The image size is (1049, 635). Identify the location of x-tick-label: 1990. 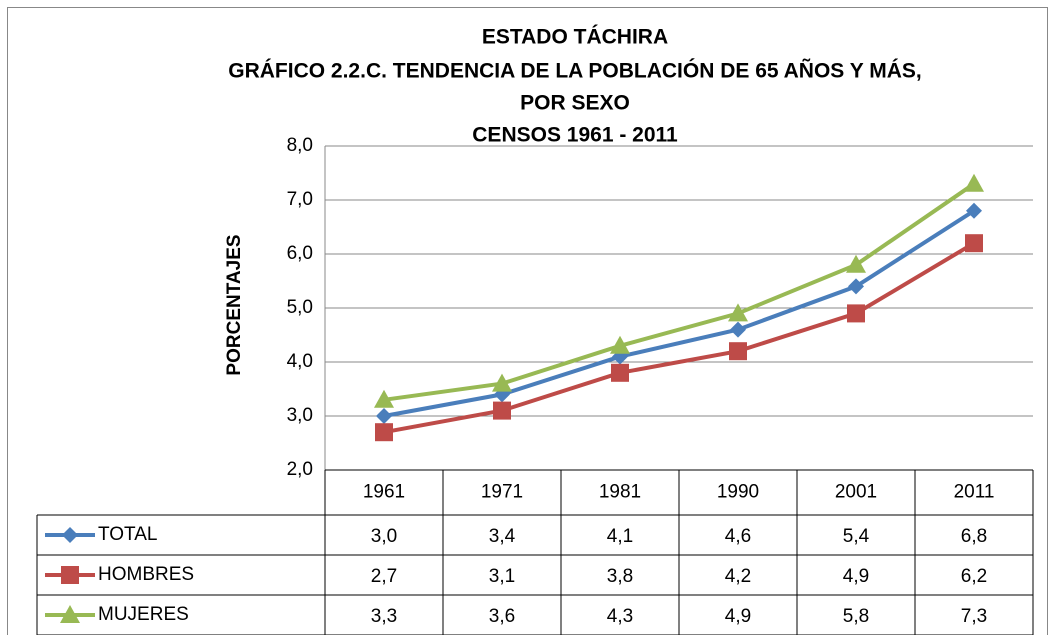
(738, 492).